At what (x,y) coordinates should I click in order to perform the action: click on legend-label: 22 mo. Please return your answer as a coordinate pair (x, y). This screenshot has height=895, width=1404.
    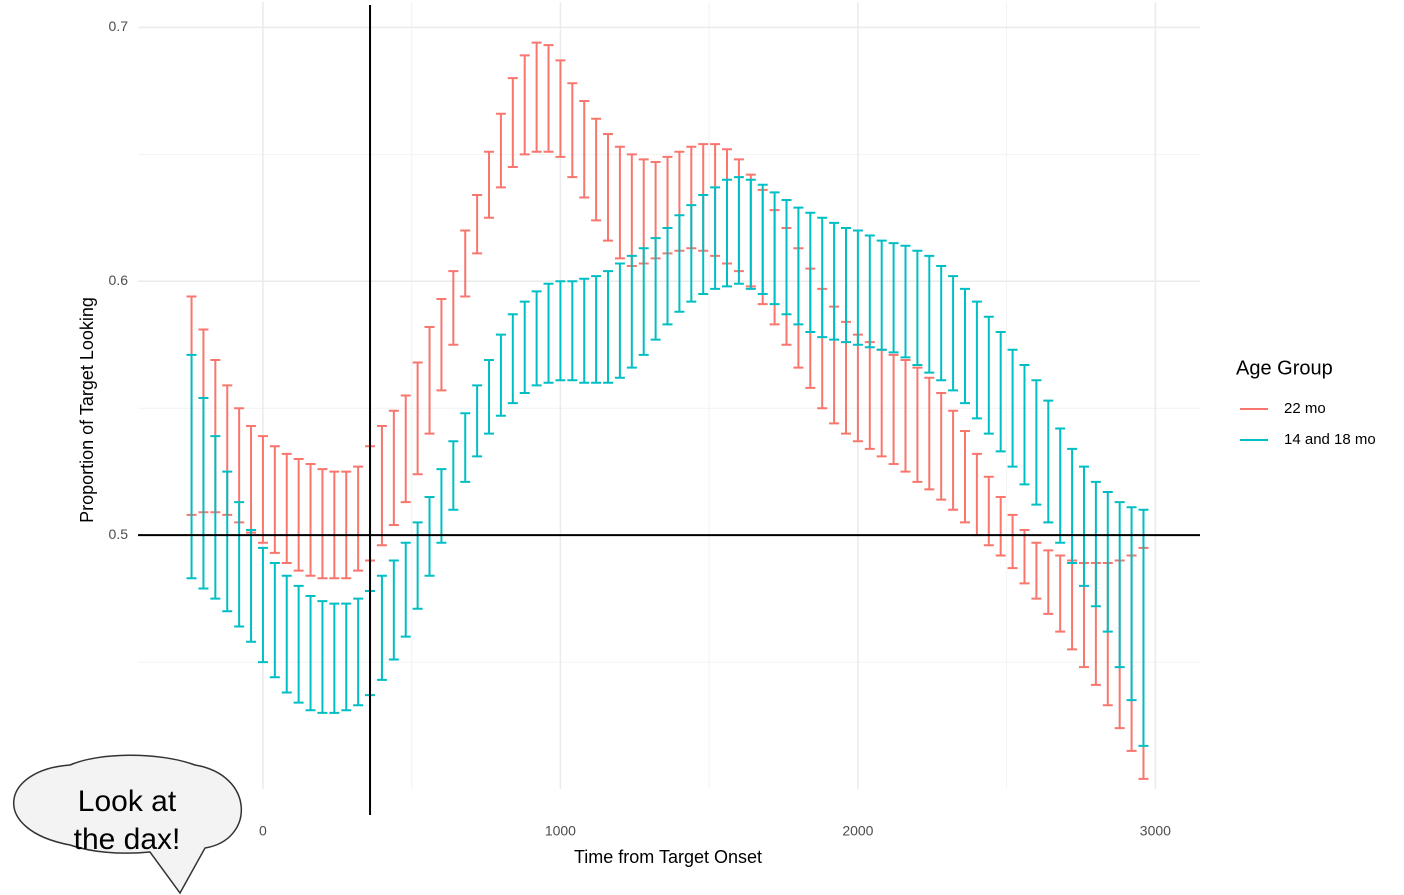
    Looking at the image, I should click on (1305, 408).